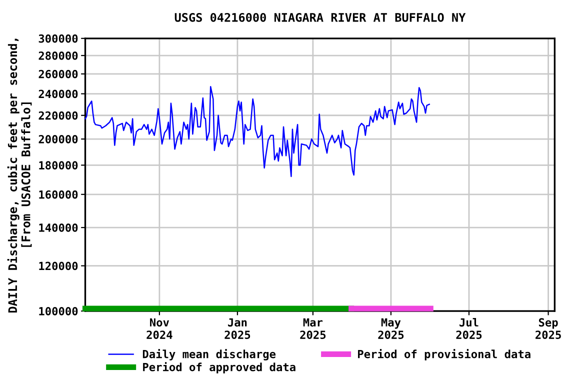 Image resolution: width=576 pixels, height=384 pixels. What do you see at coordinates (58, 139) in the screenshot?
I see `y-tick-label: 200000` at bounding box center [58, 139].